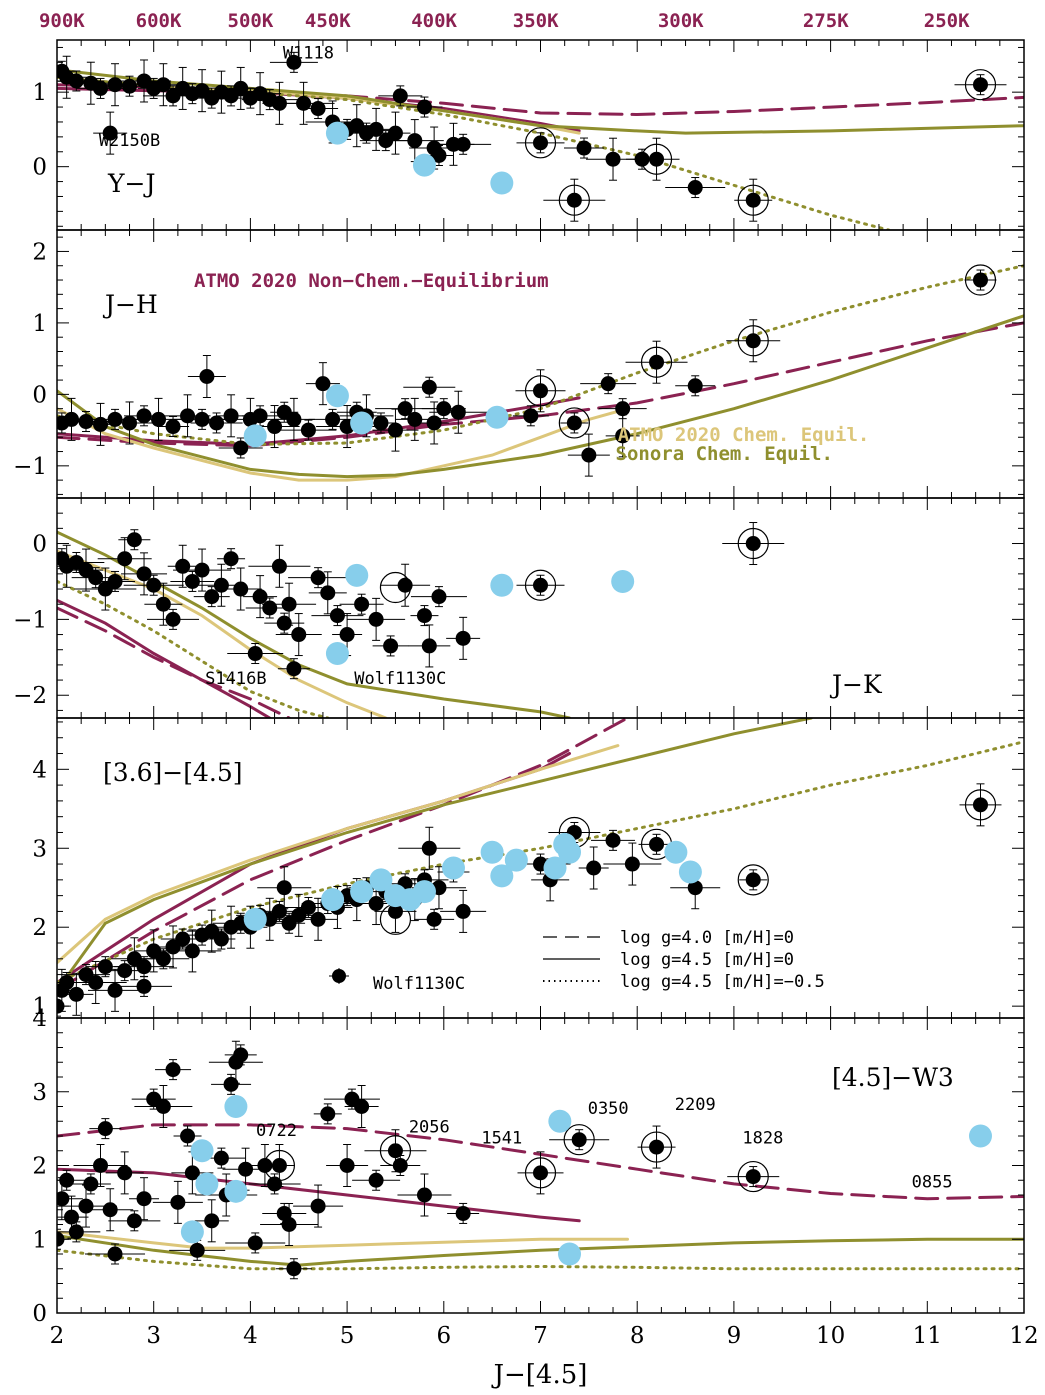 The height and width of the screenshot is (1395, 1045). I want to click on temperature-tick-label: 275K, so click(826, 21).